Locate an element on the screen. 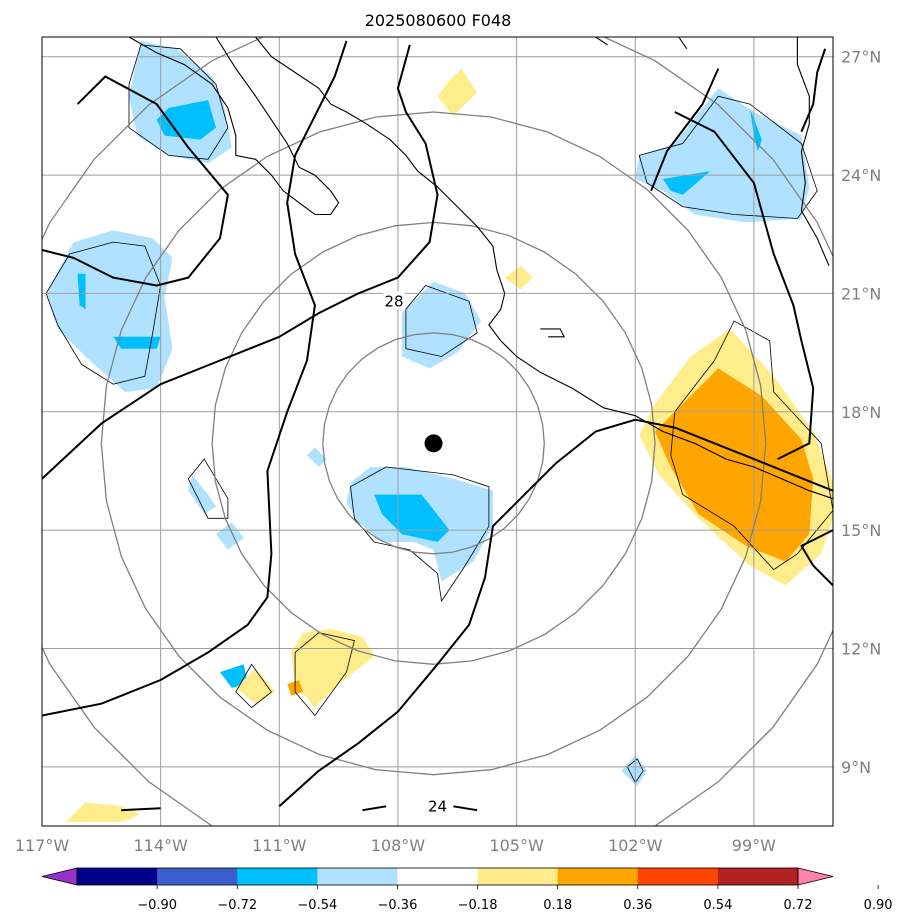  range-ring is located at coordinates (433, 443).